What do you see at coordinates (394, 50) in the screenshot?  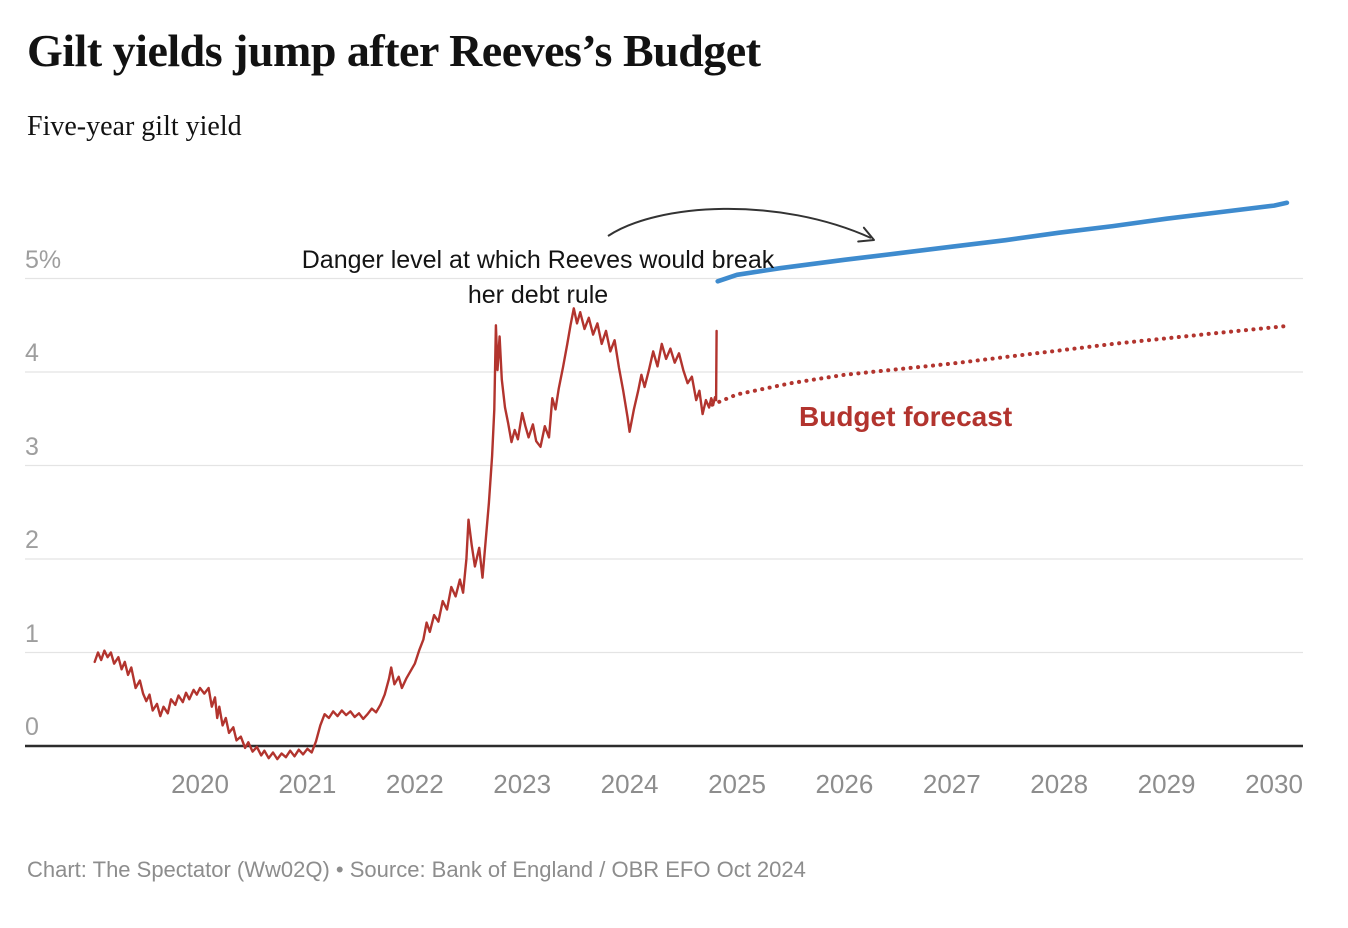 I see `chart-title: Gilt yields jump after Reeves’s Budget` at bounding box center [394, 50].